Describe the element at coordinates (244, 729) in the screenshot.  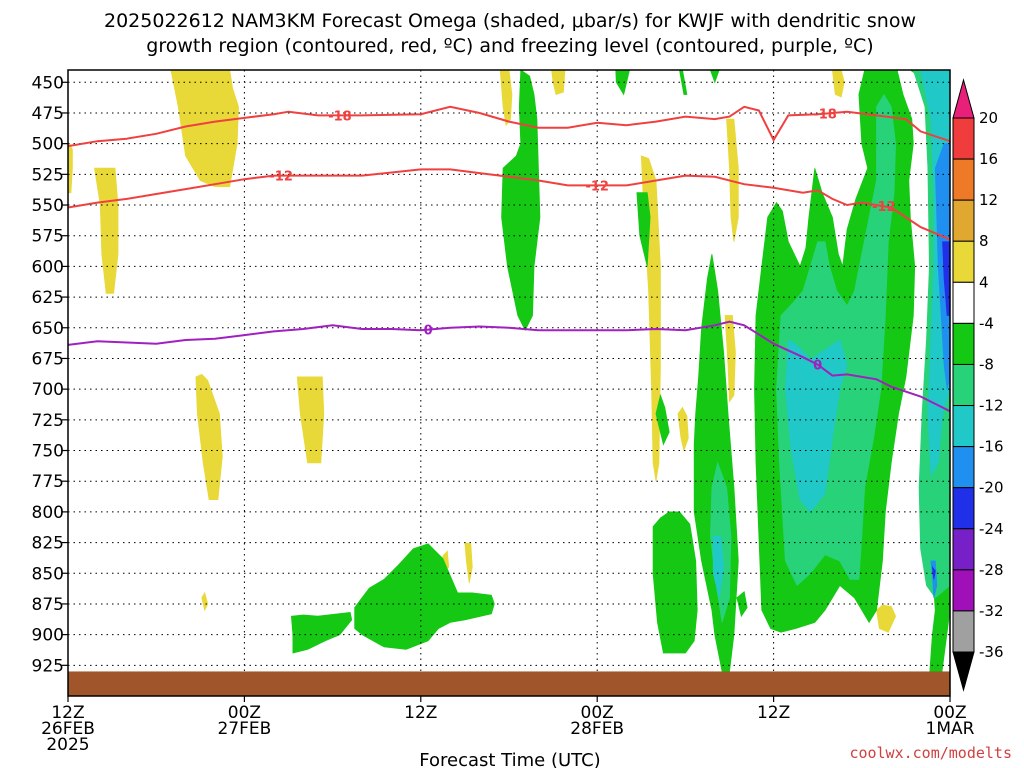
I see `x-tick-label: 27FEB` at that location.